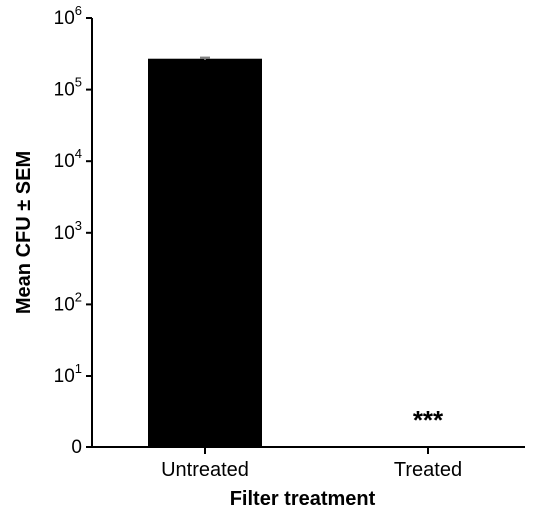 The width and height of the screenshot is (536, 514). Describe the element at coordinates (311, 464) in the screenshot. I see `x-axis-ticks: Untreated Treated` at that location.